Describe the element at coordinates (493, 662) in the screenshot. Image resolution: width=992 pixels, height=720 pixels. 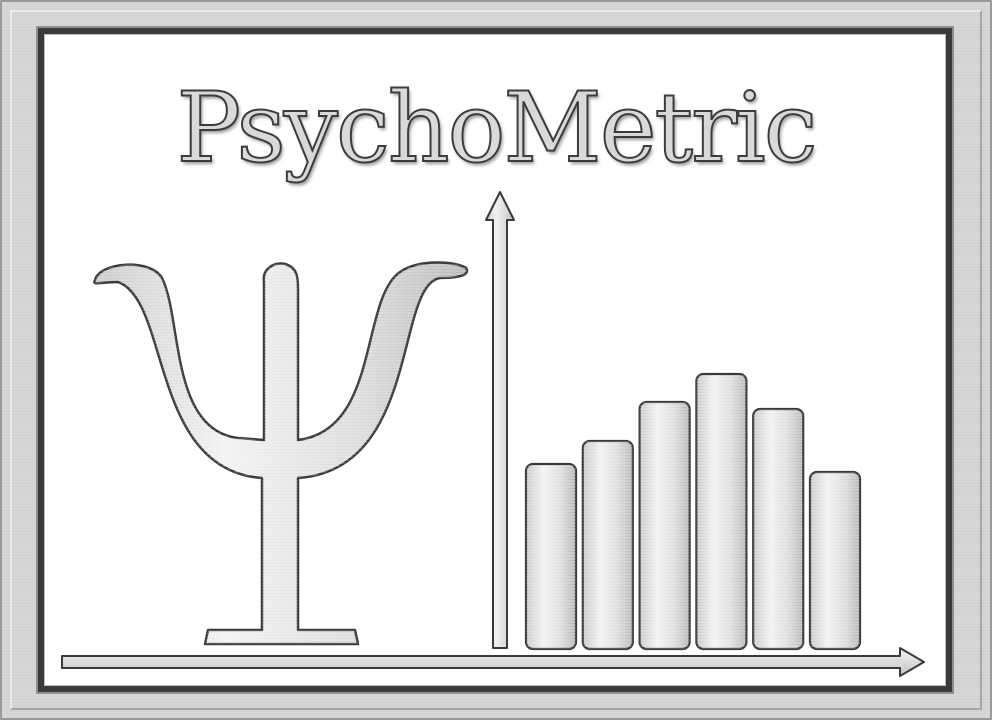
I see `x-axis-arrow` at that location.